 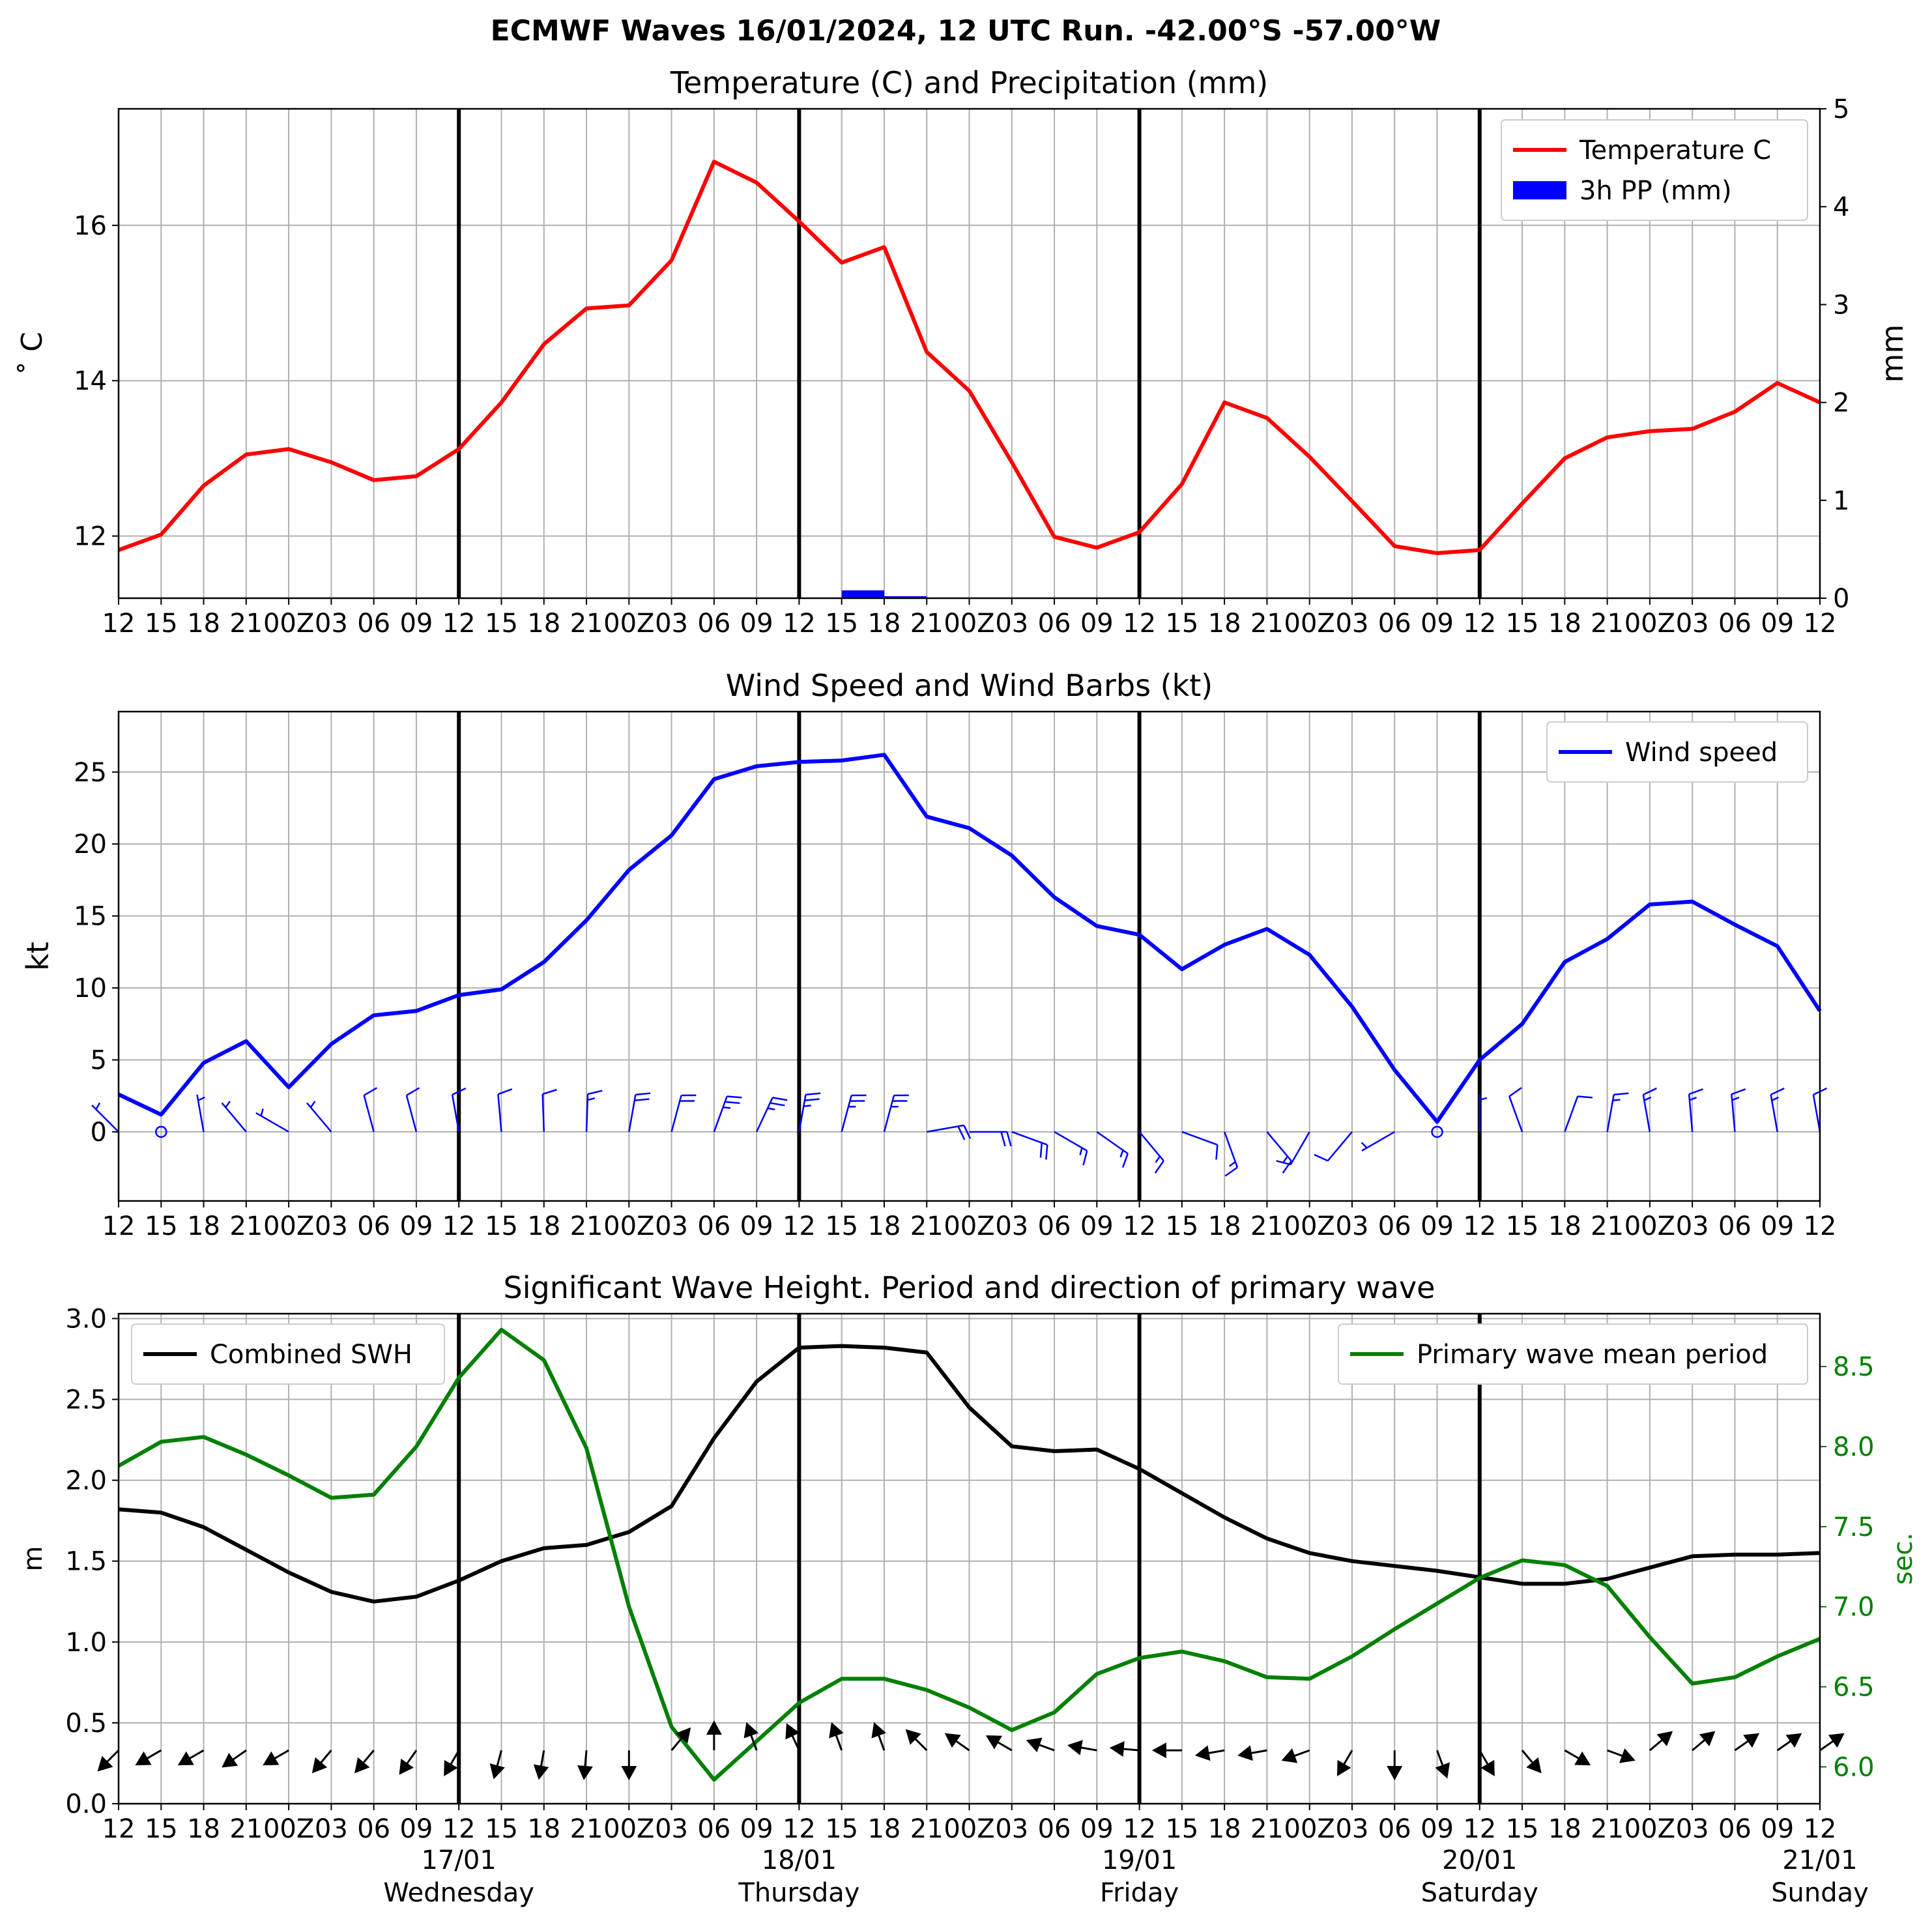 What do you see at coordinates (458, 1893) in the screenshot?
I see `day-name-label: Wednesday` at bounding box center [458, 1893].